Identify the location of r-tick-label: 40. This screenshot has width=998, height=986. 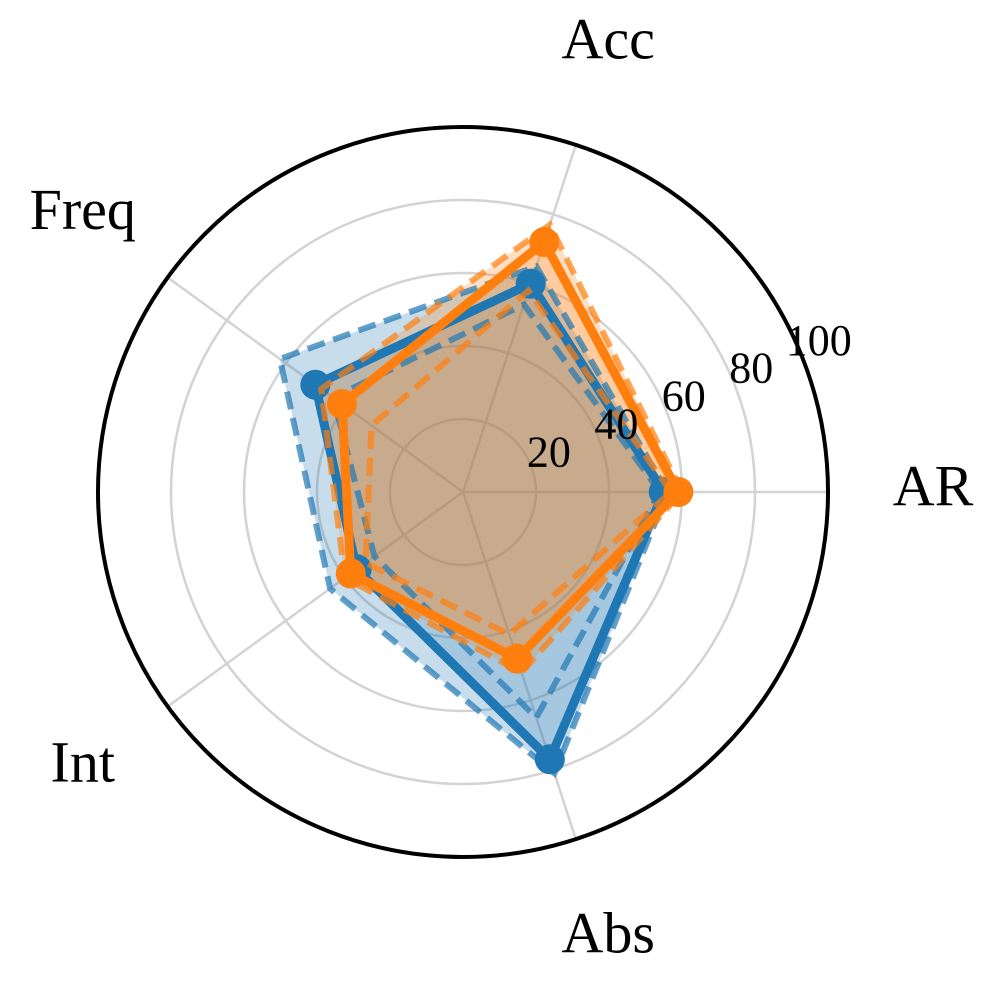
(616, 424).